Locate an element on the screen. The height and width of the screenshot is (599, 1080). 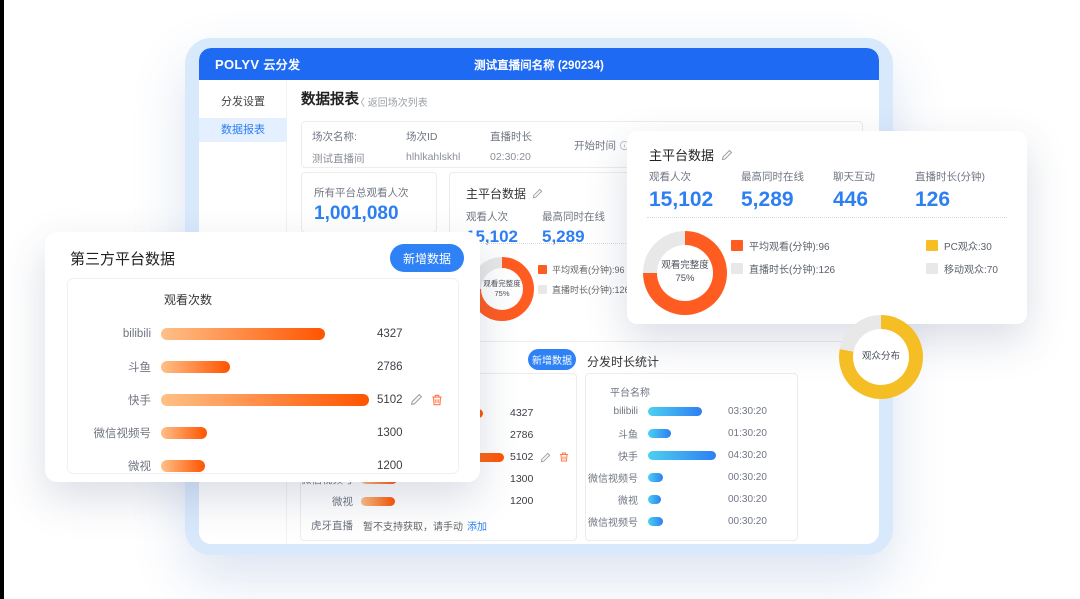
brand-name: POLYV is located at coordinates (237, 64).